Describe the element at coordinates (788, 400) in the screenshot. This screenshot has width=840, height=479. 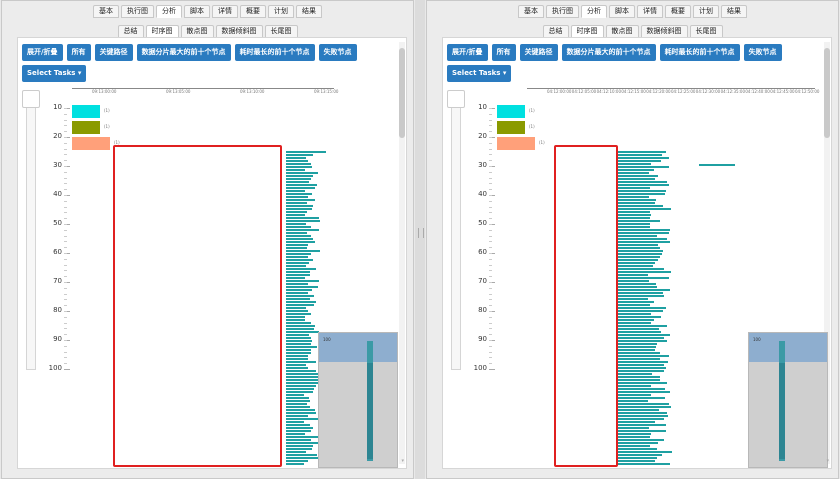
I see `overview-minimap: 100` at that location.